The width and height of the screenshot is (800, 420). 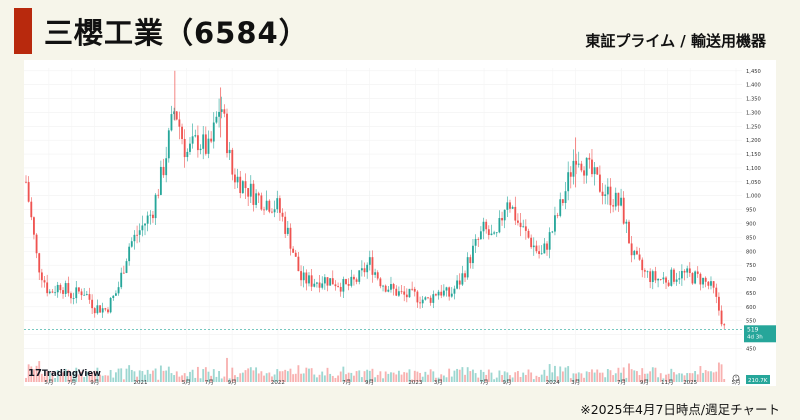 I want to click on last-price-sublabel: 4d 3h, so click(x=755, y=337).